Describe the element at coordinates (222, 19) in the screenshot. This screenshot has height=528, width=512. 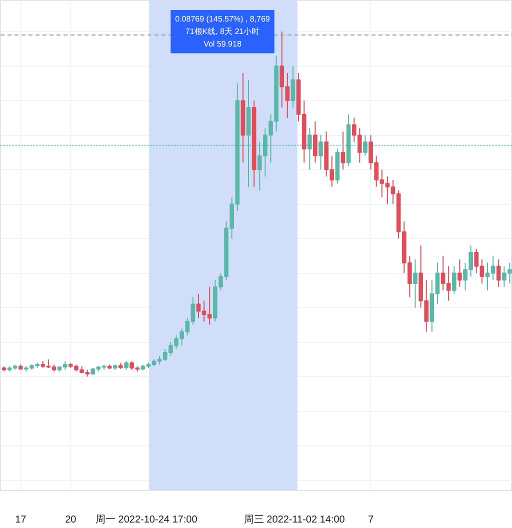
I see `text: 0.08769 (145.57%) , 8,769` at that location.